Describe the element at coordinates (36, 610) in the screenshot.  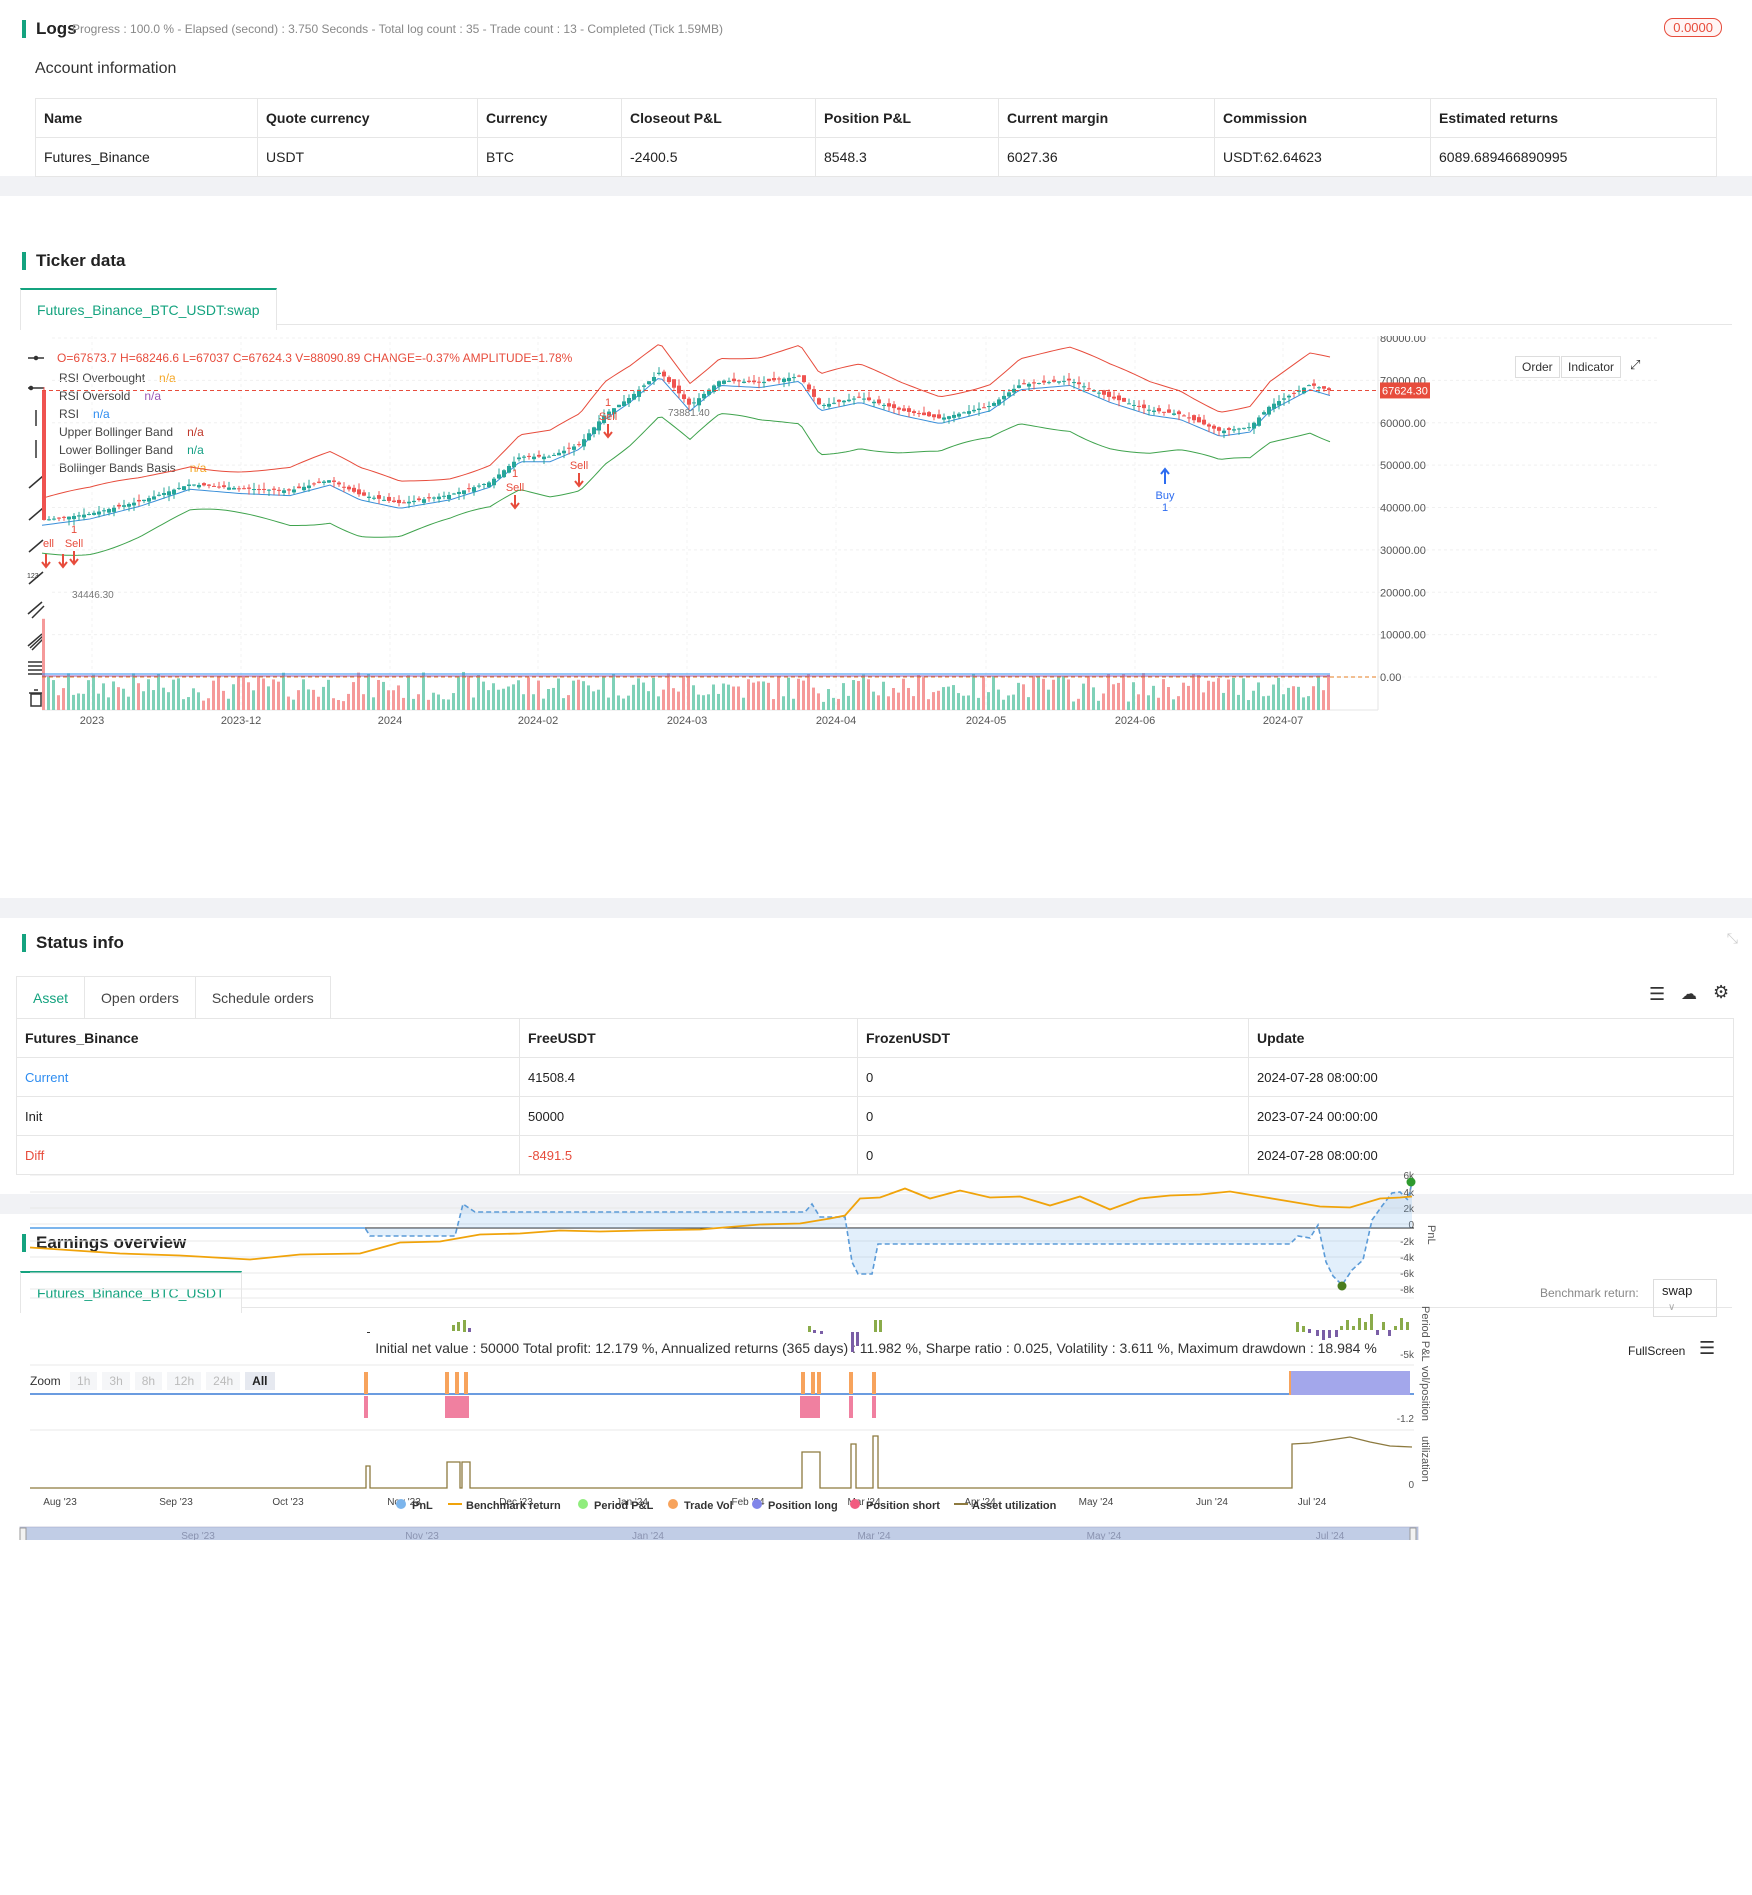
I see `parallel-channel-icon` at that location.